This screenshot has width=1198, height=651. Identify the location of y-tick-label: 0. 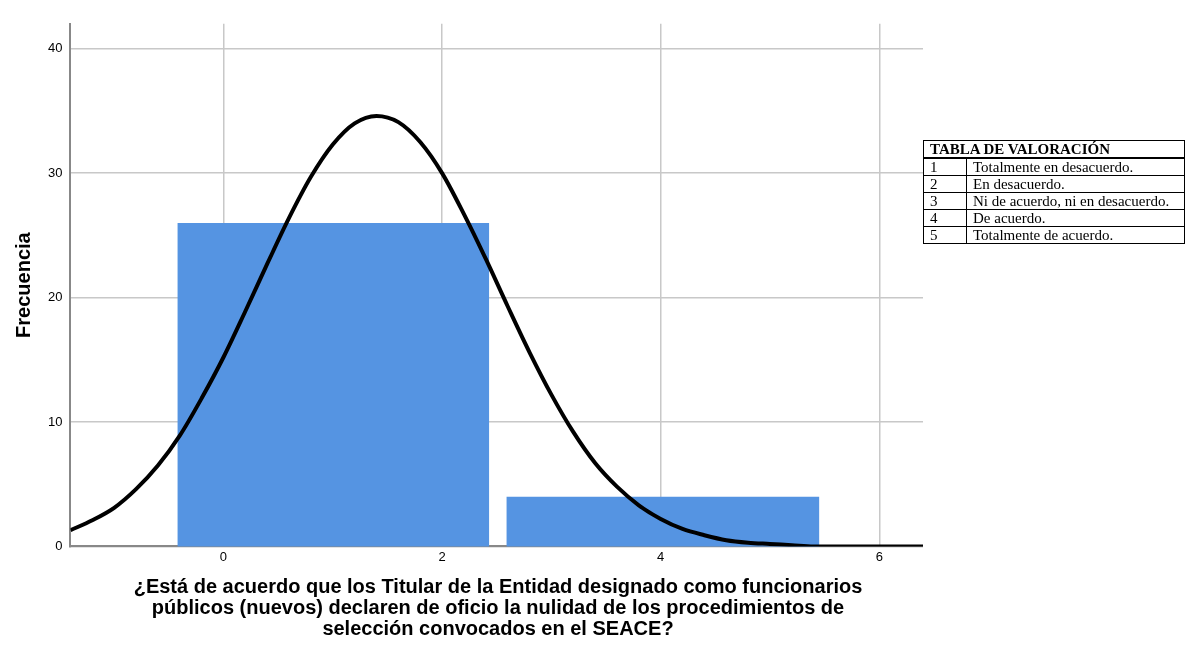
(59, 545).